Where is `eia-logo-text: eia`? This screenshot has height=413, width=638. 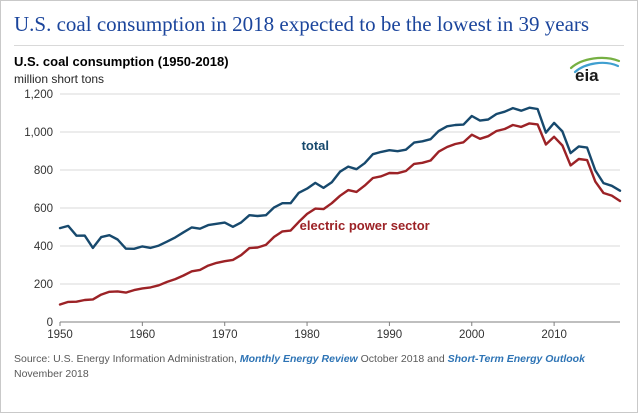 eia-logo-text: eia is located at coordinates (587, 75).